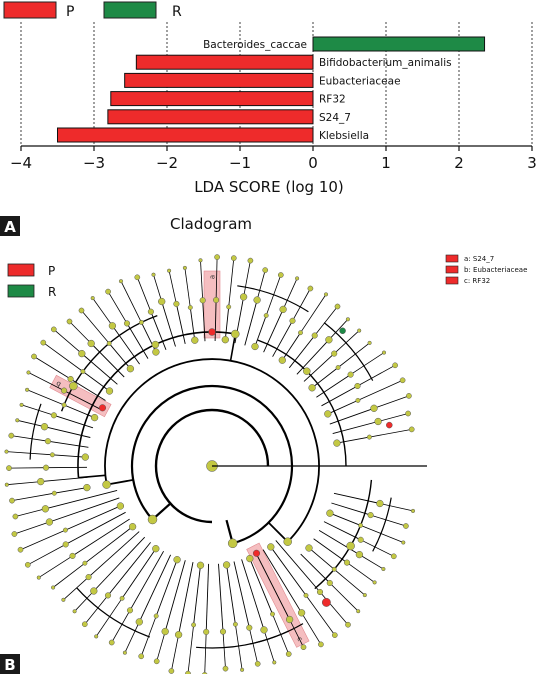 This screenshot has height=674, width=538. Describe the element at coordinates (255, 45) in the screenshot. I see `bar-label: Bacteroides_caccae` at that location.